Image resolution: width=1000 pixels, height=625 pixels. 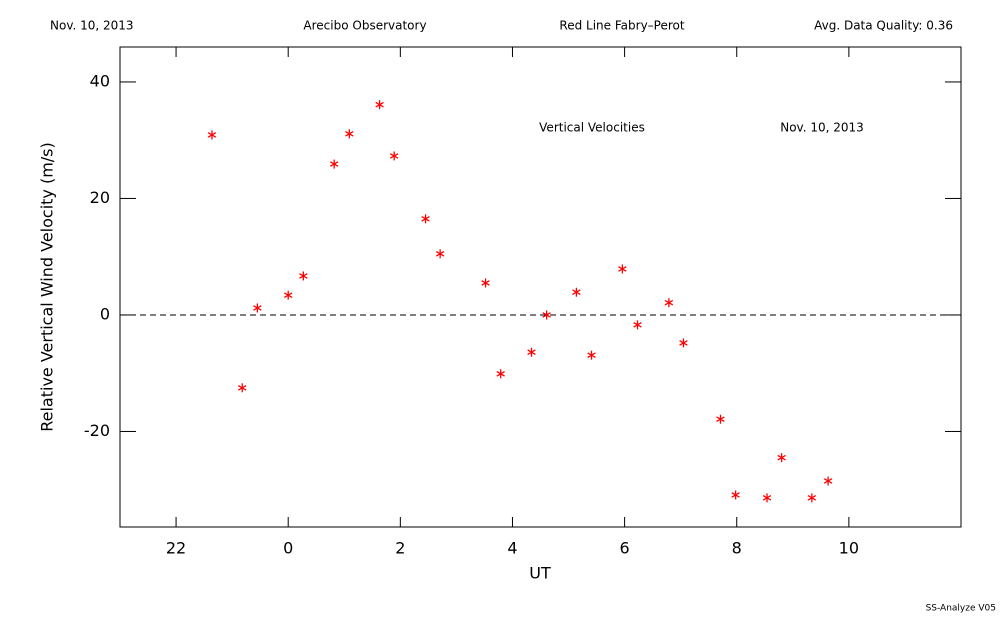 I want to click on x-tick-label: 0, so click(x=288, y=548).